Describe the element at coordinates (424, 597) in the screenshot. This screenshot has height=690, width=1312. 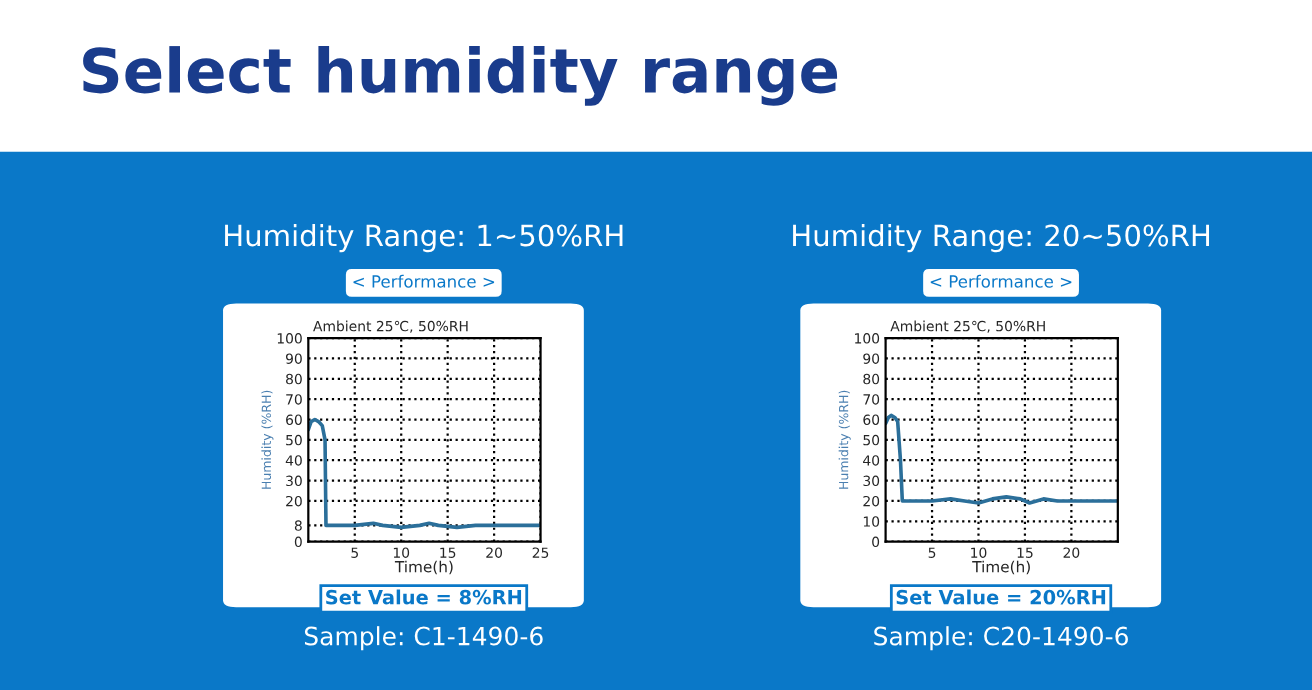
I see `text: Set Value = 8%RH` at that location.